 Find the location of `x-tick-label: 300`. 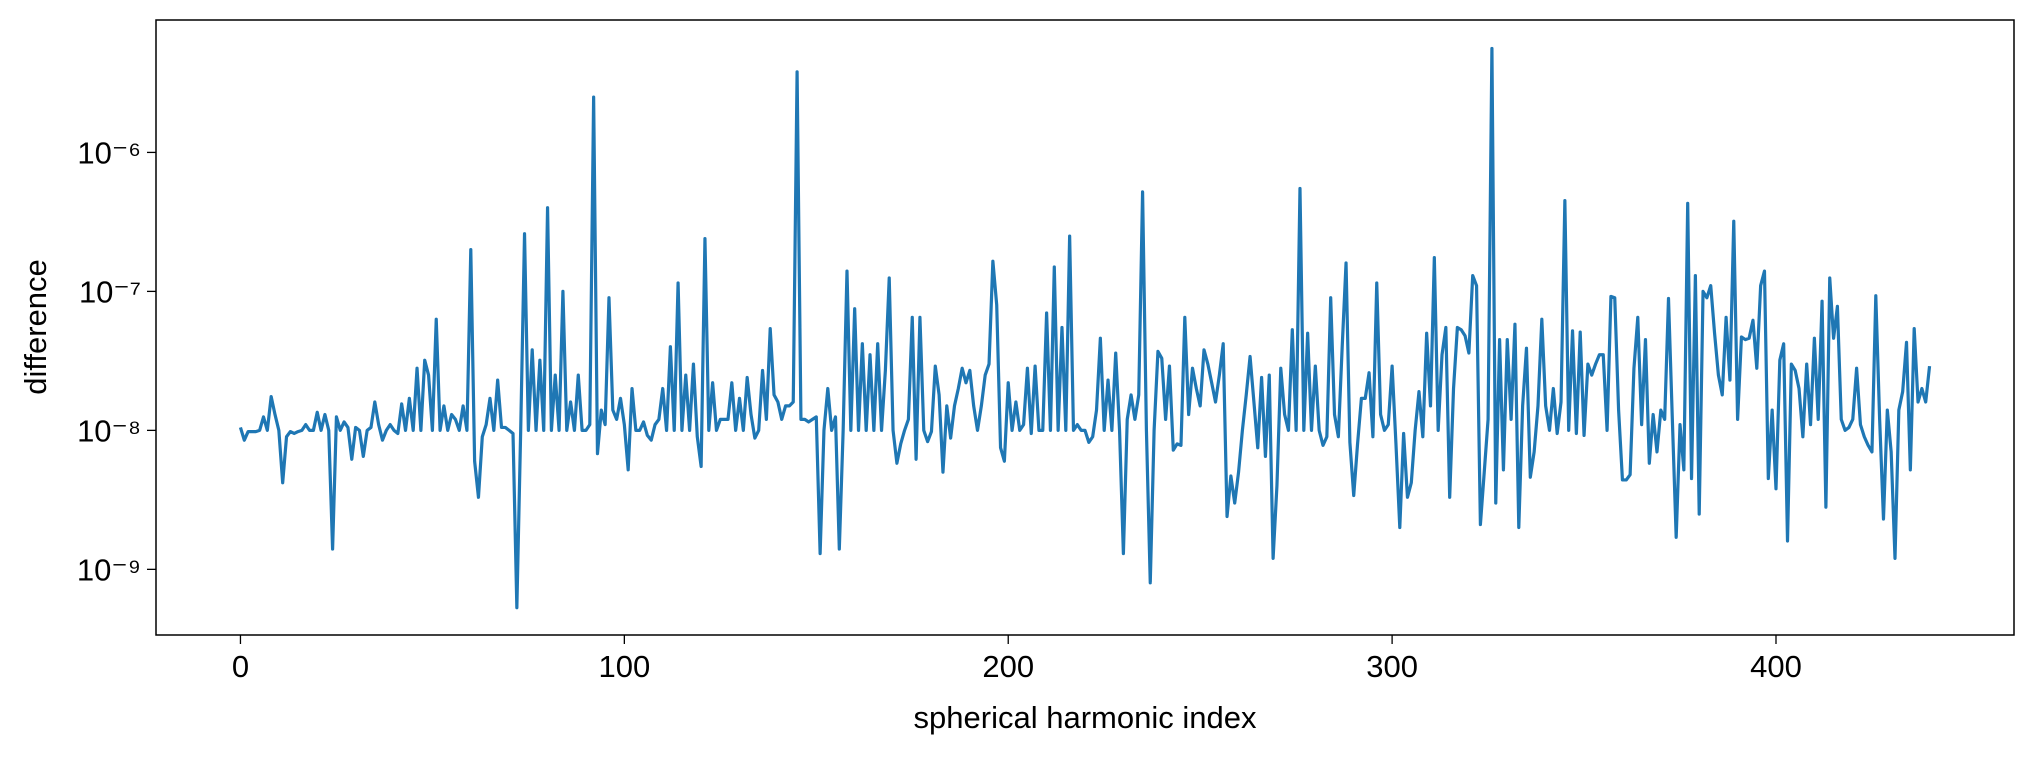

x-tick-label: 300 is located at coordinates (1392, 666).